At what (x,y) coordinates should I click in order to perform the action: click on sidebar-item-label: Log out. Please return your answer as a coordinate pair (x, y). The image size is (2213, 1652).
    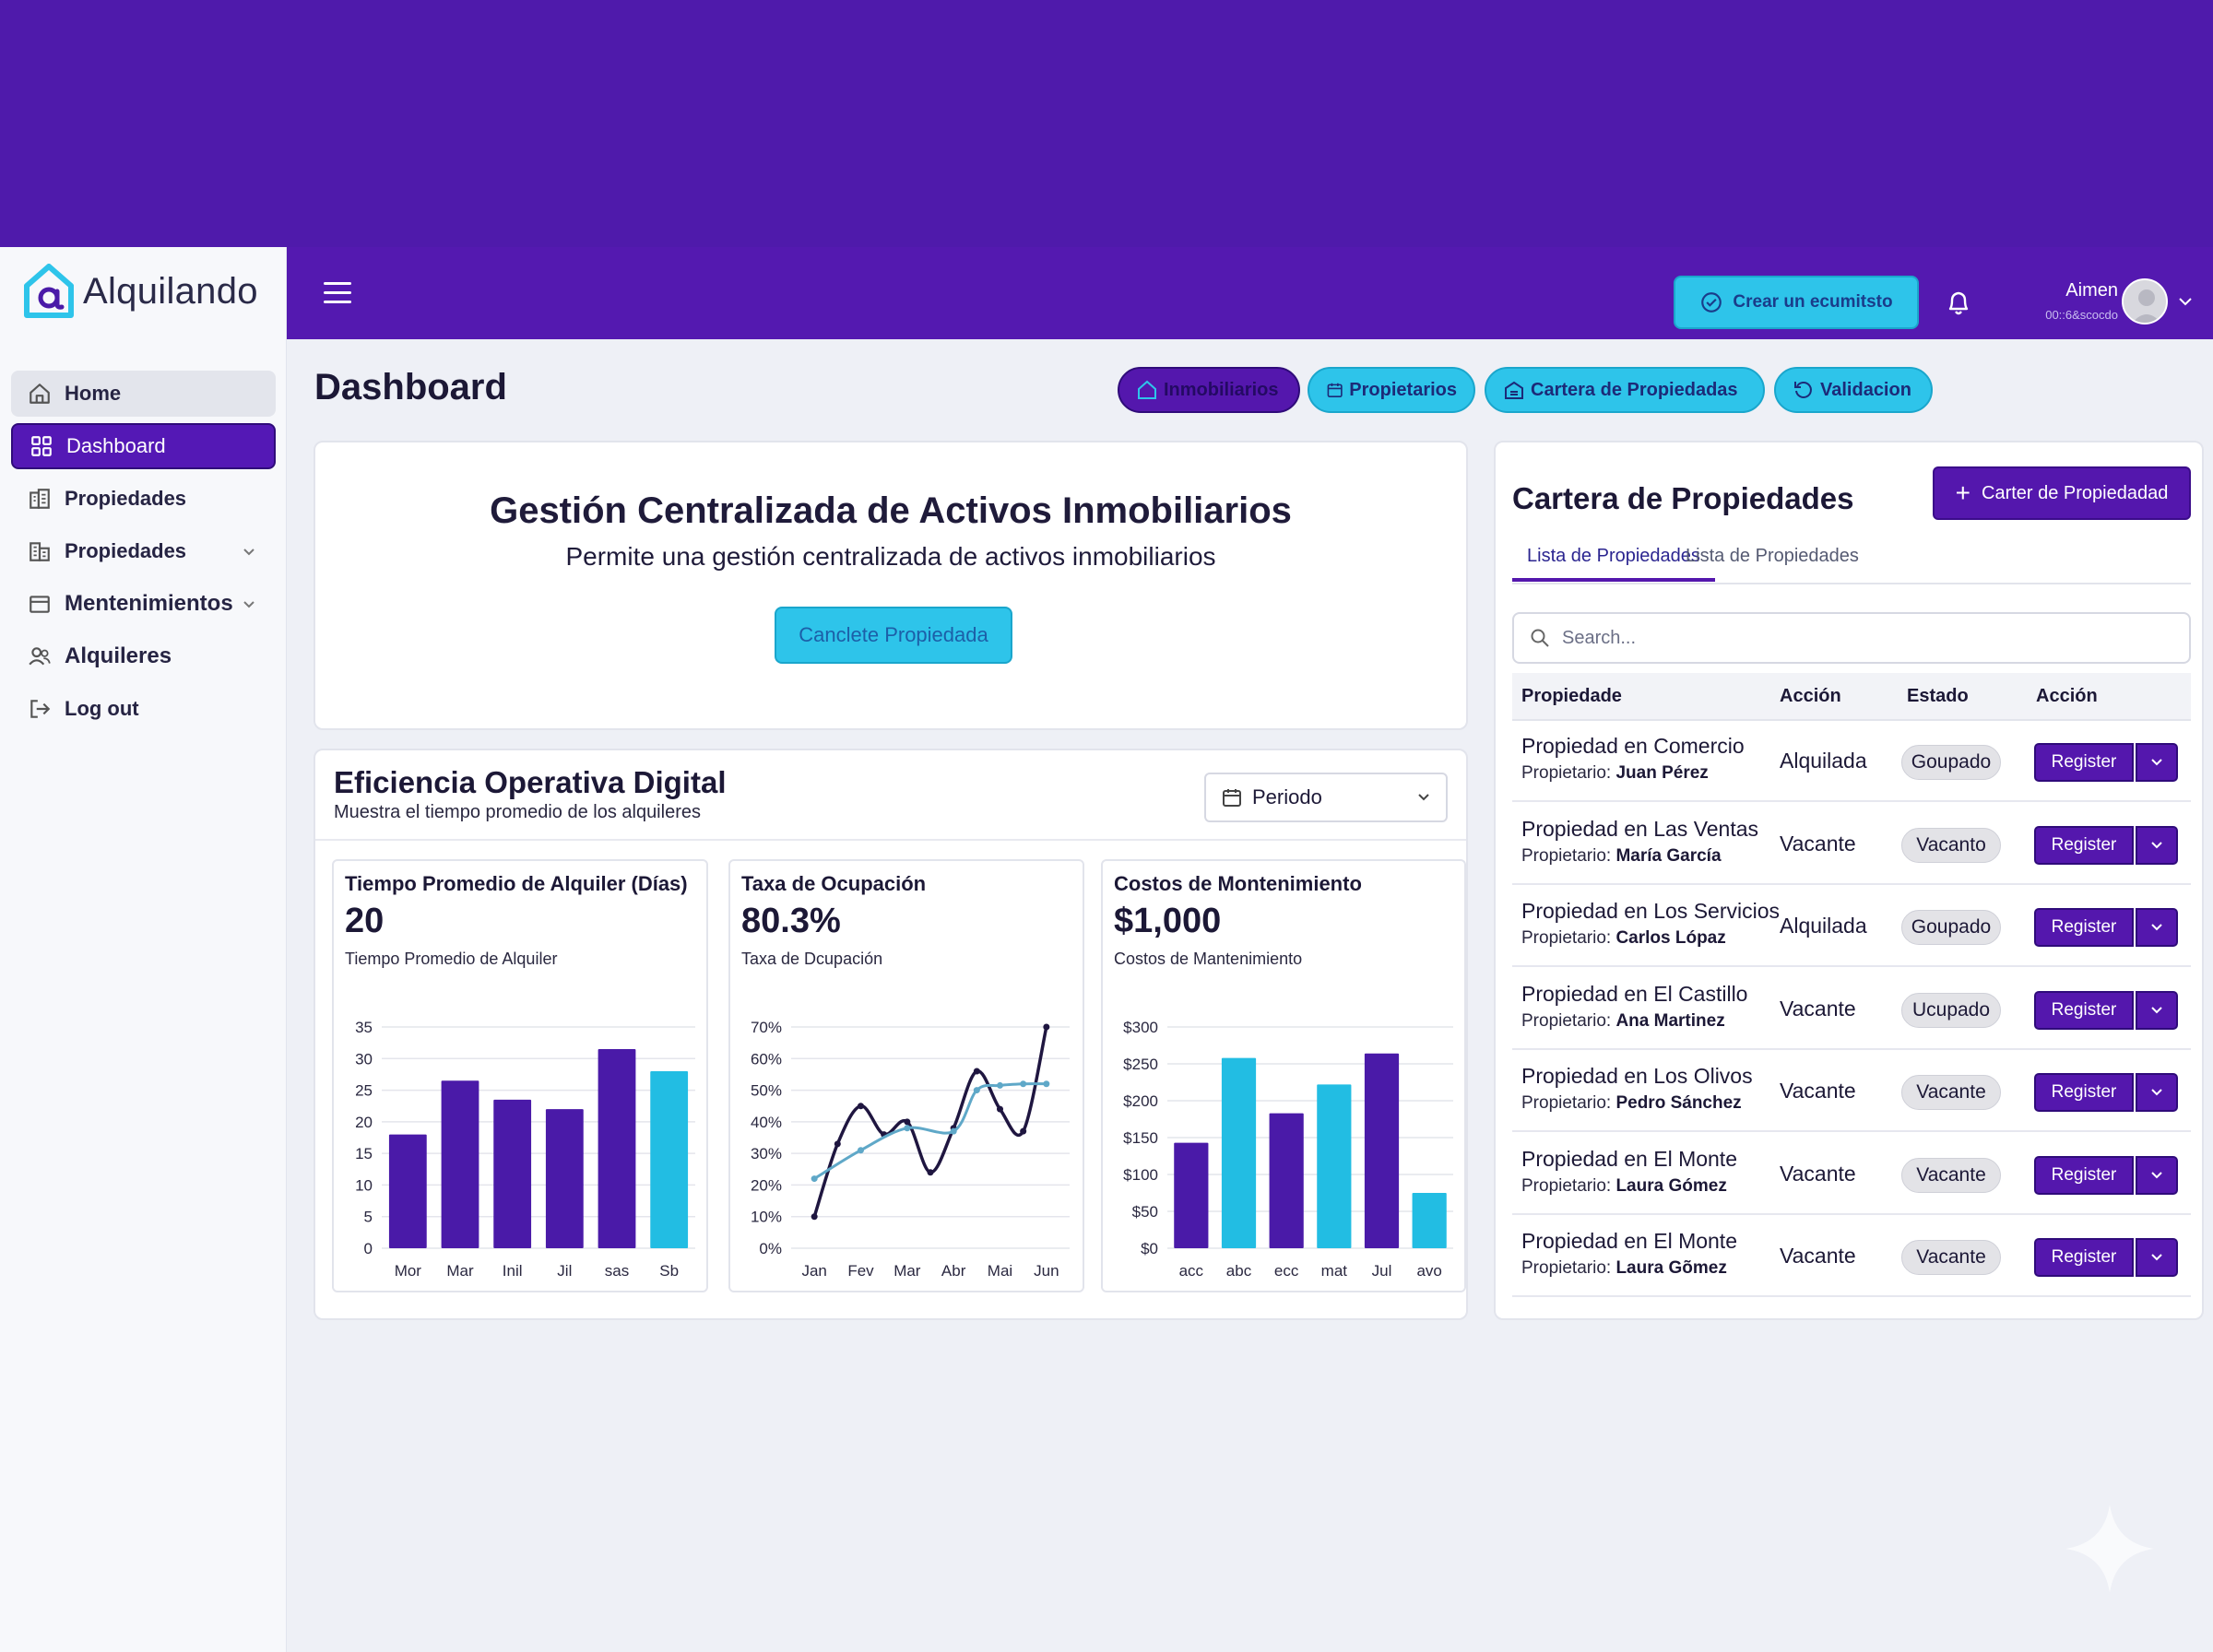
    Looking at the image, I should click on (102, 708).